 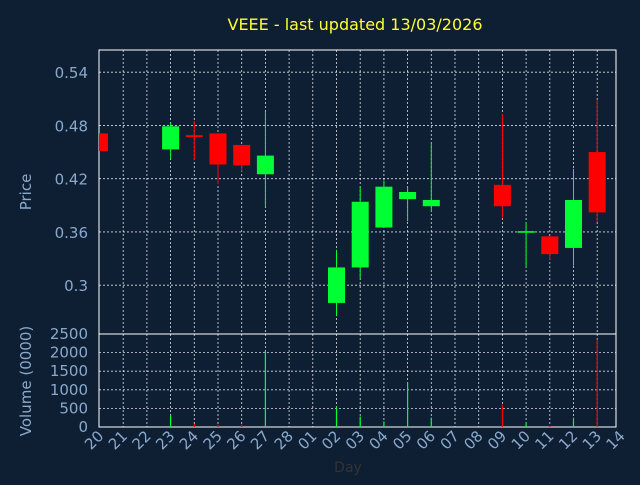 I want to click on volume-tick-label: 0, so click(x=83, y=427).